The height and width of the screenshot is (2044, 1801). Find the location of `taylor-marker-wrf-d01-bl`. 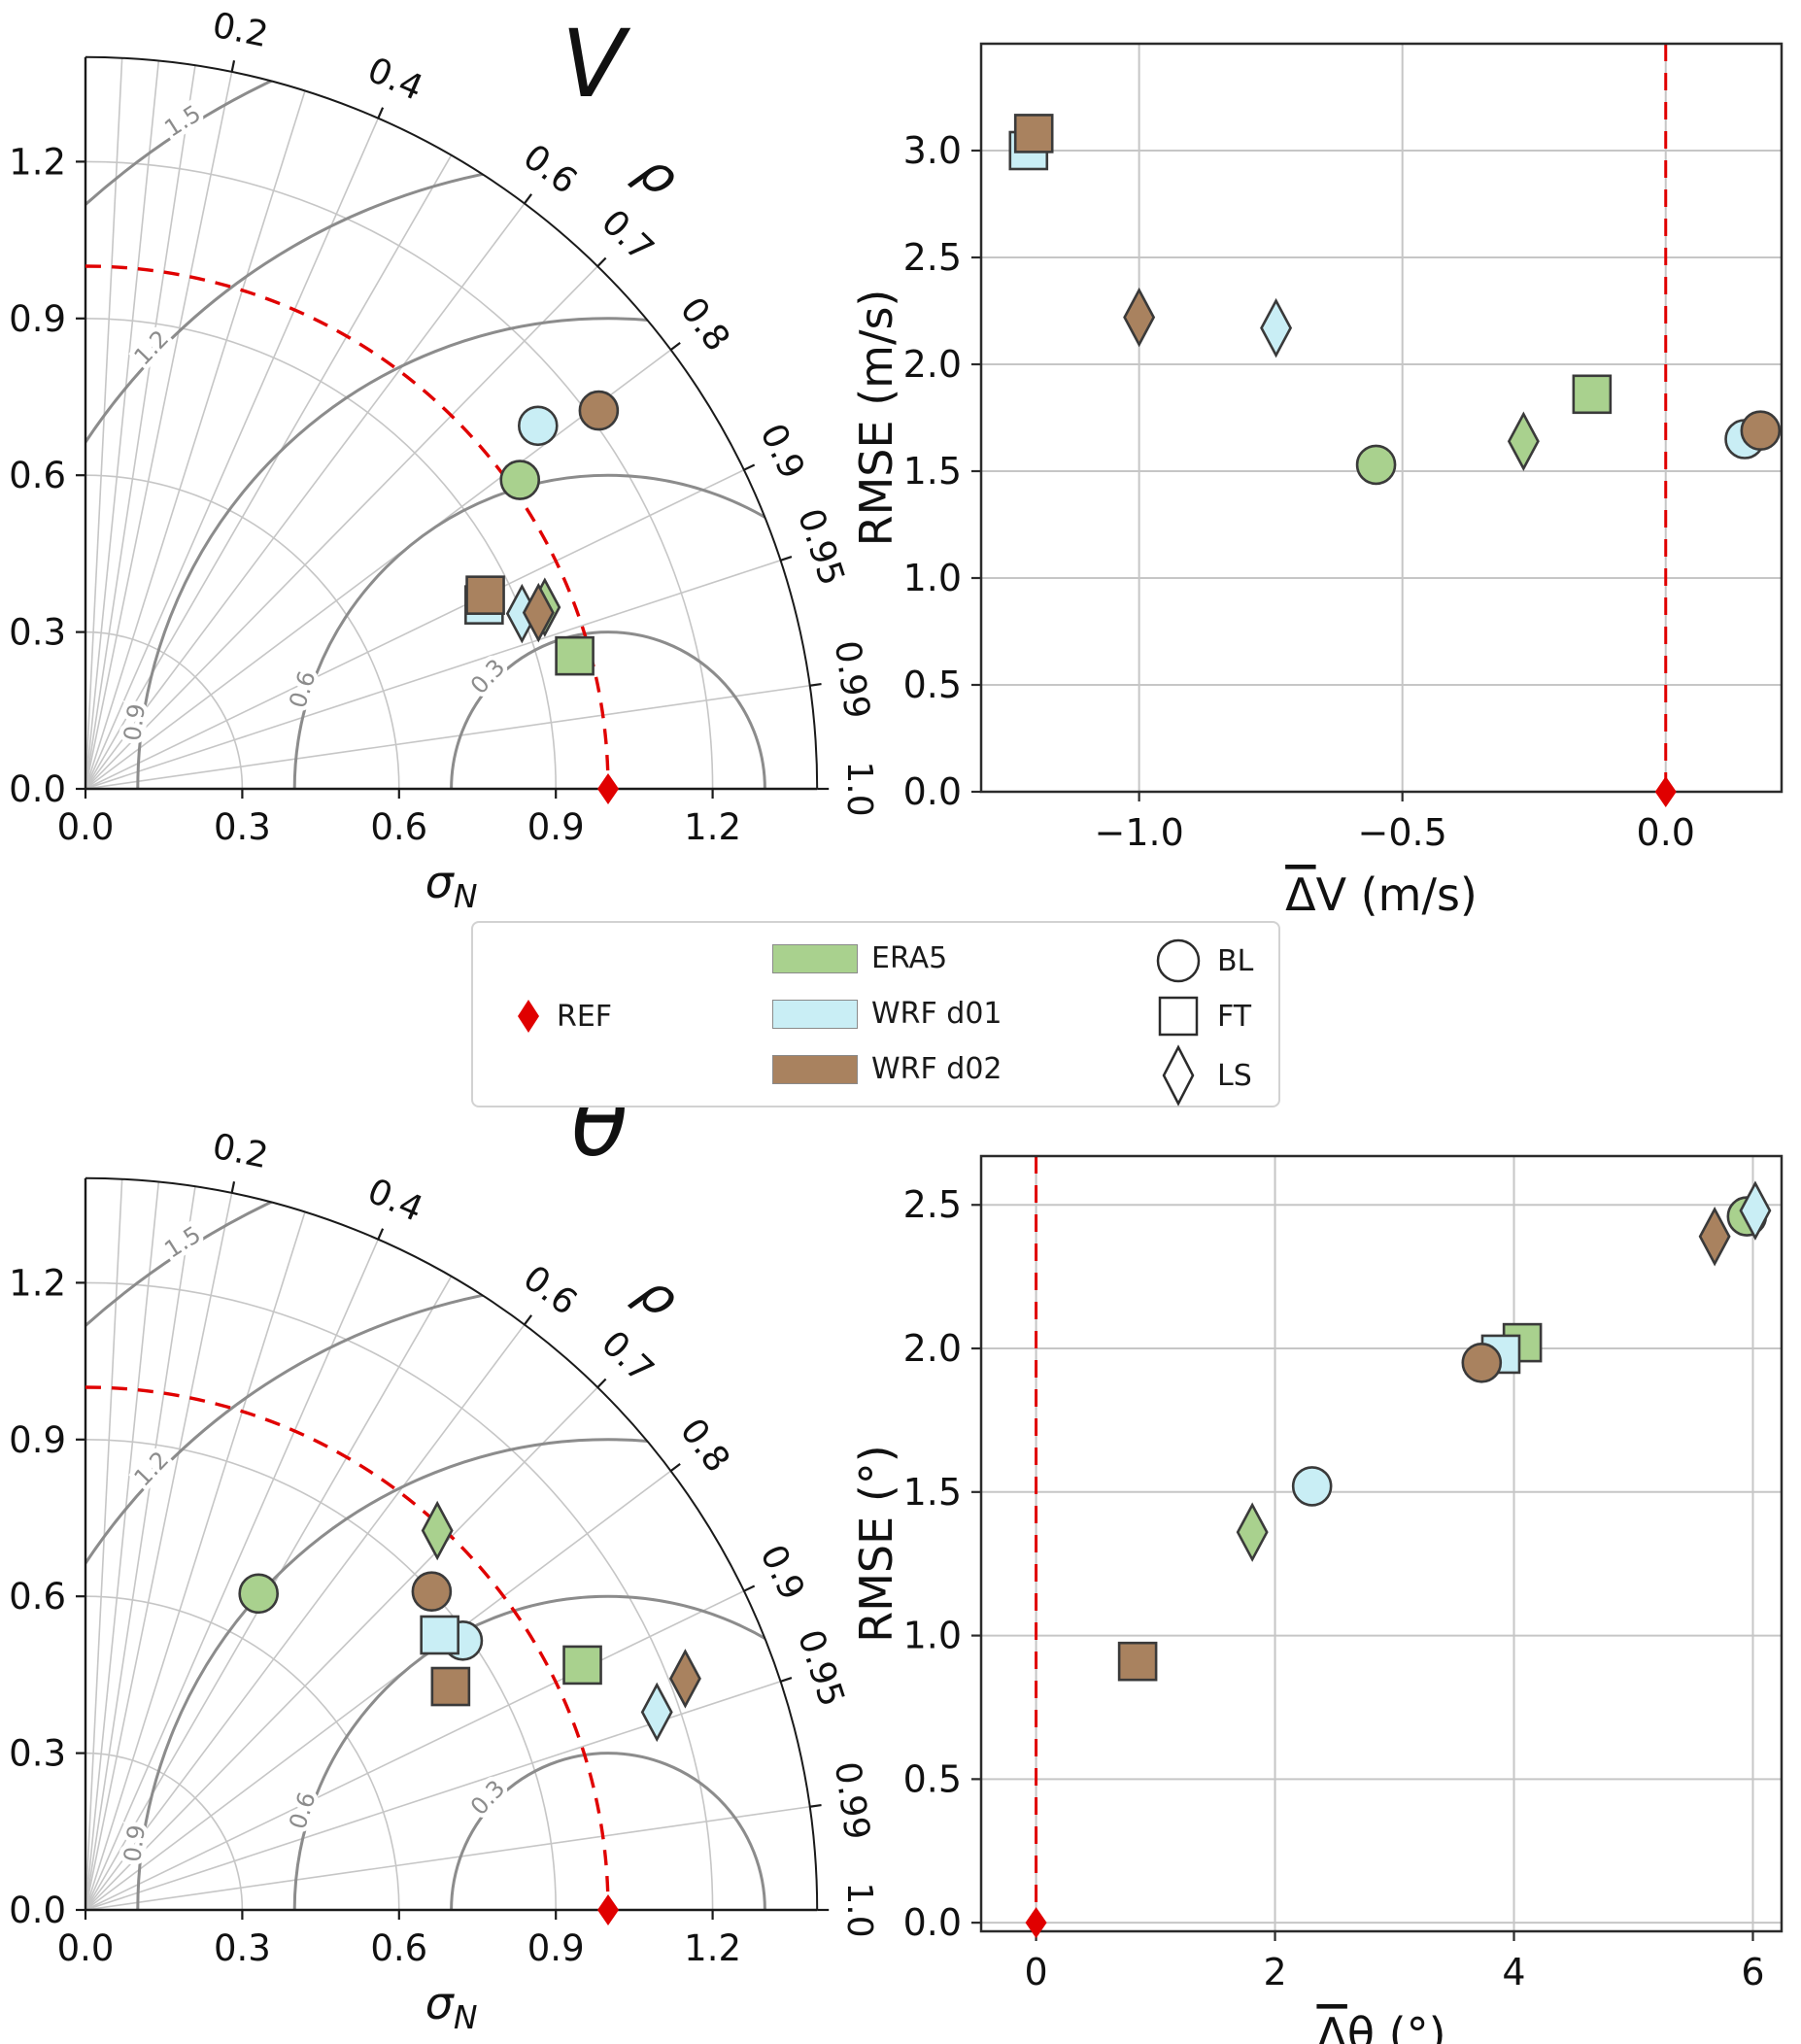

taylor-marker-wrf-d01-bl is located at coordinates (538, 426).